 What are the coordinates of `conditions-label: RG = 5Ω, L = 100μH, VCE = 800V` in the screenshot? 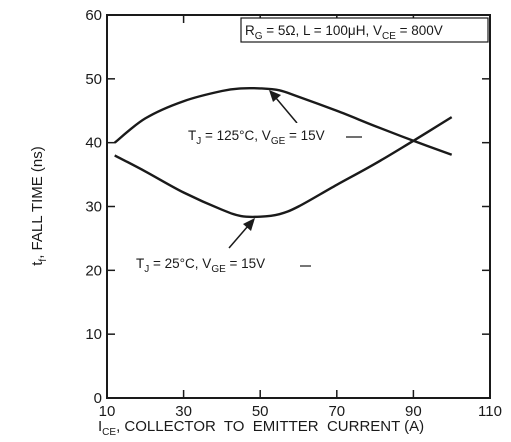 It's located at (344, 32).